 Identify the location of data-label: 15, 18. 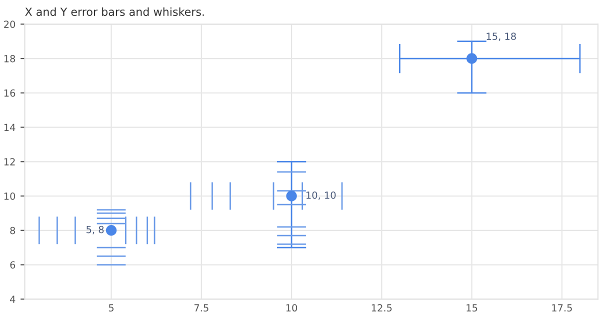
(501, 36).